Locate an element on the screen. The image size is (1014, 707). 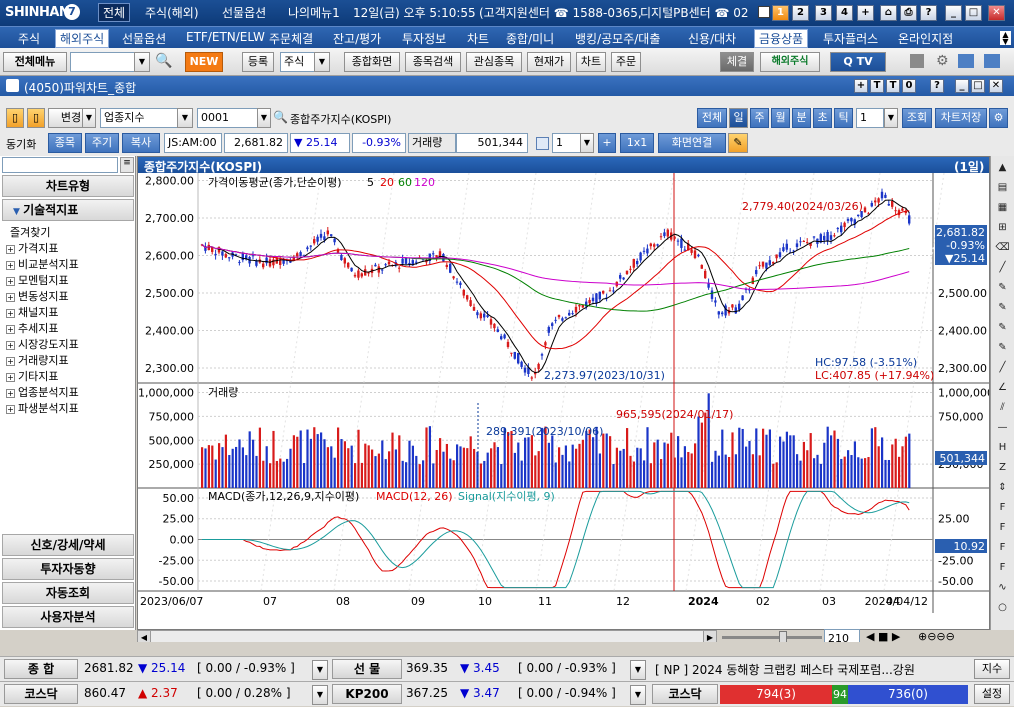
menu-futures: 선물옵션 is located at coordinates (144, 39).